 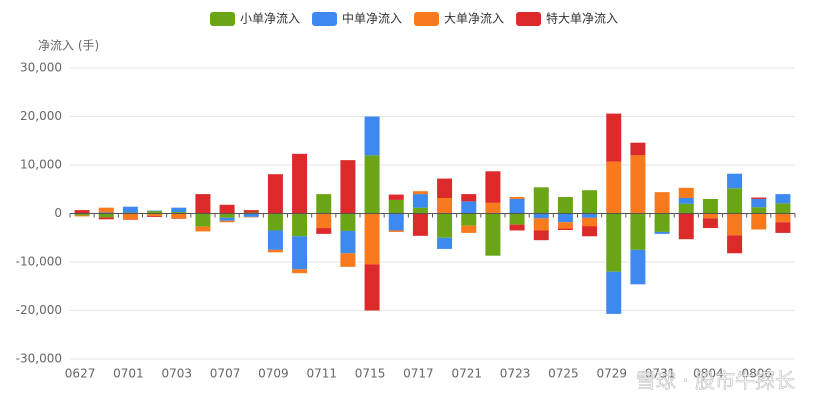 I want to click on x-tick-label: 0701, so click(x=128, y=374).